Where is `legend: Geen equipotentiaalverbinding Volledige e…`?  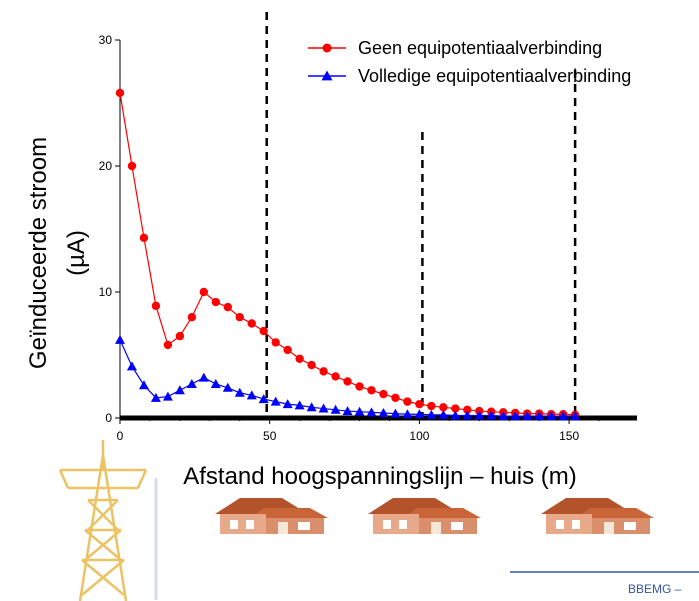
legend: Geen equipotentiaalverbinding Volledige e… is located at coordinates (469, 62).